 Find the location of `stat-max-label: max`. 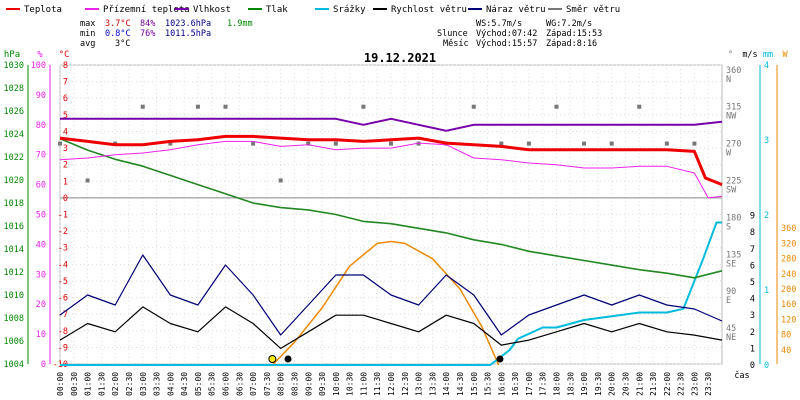

stat-max-label: max is located at coordinates (87, 24).